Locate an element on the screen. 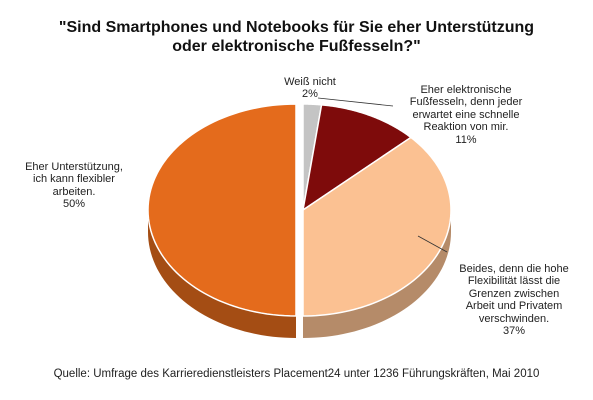 This screenshot has height=400, width=593. chart-title-line-2: oder elektronische Fußfesseln?" is located at coordinates (296, 46).